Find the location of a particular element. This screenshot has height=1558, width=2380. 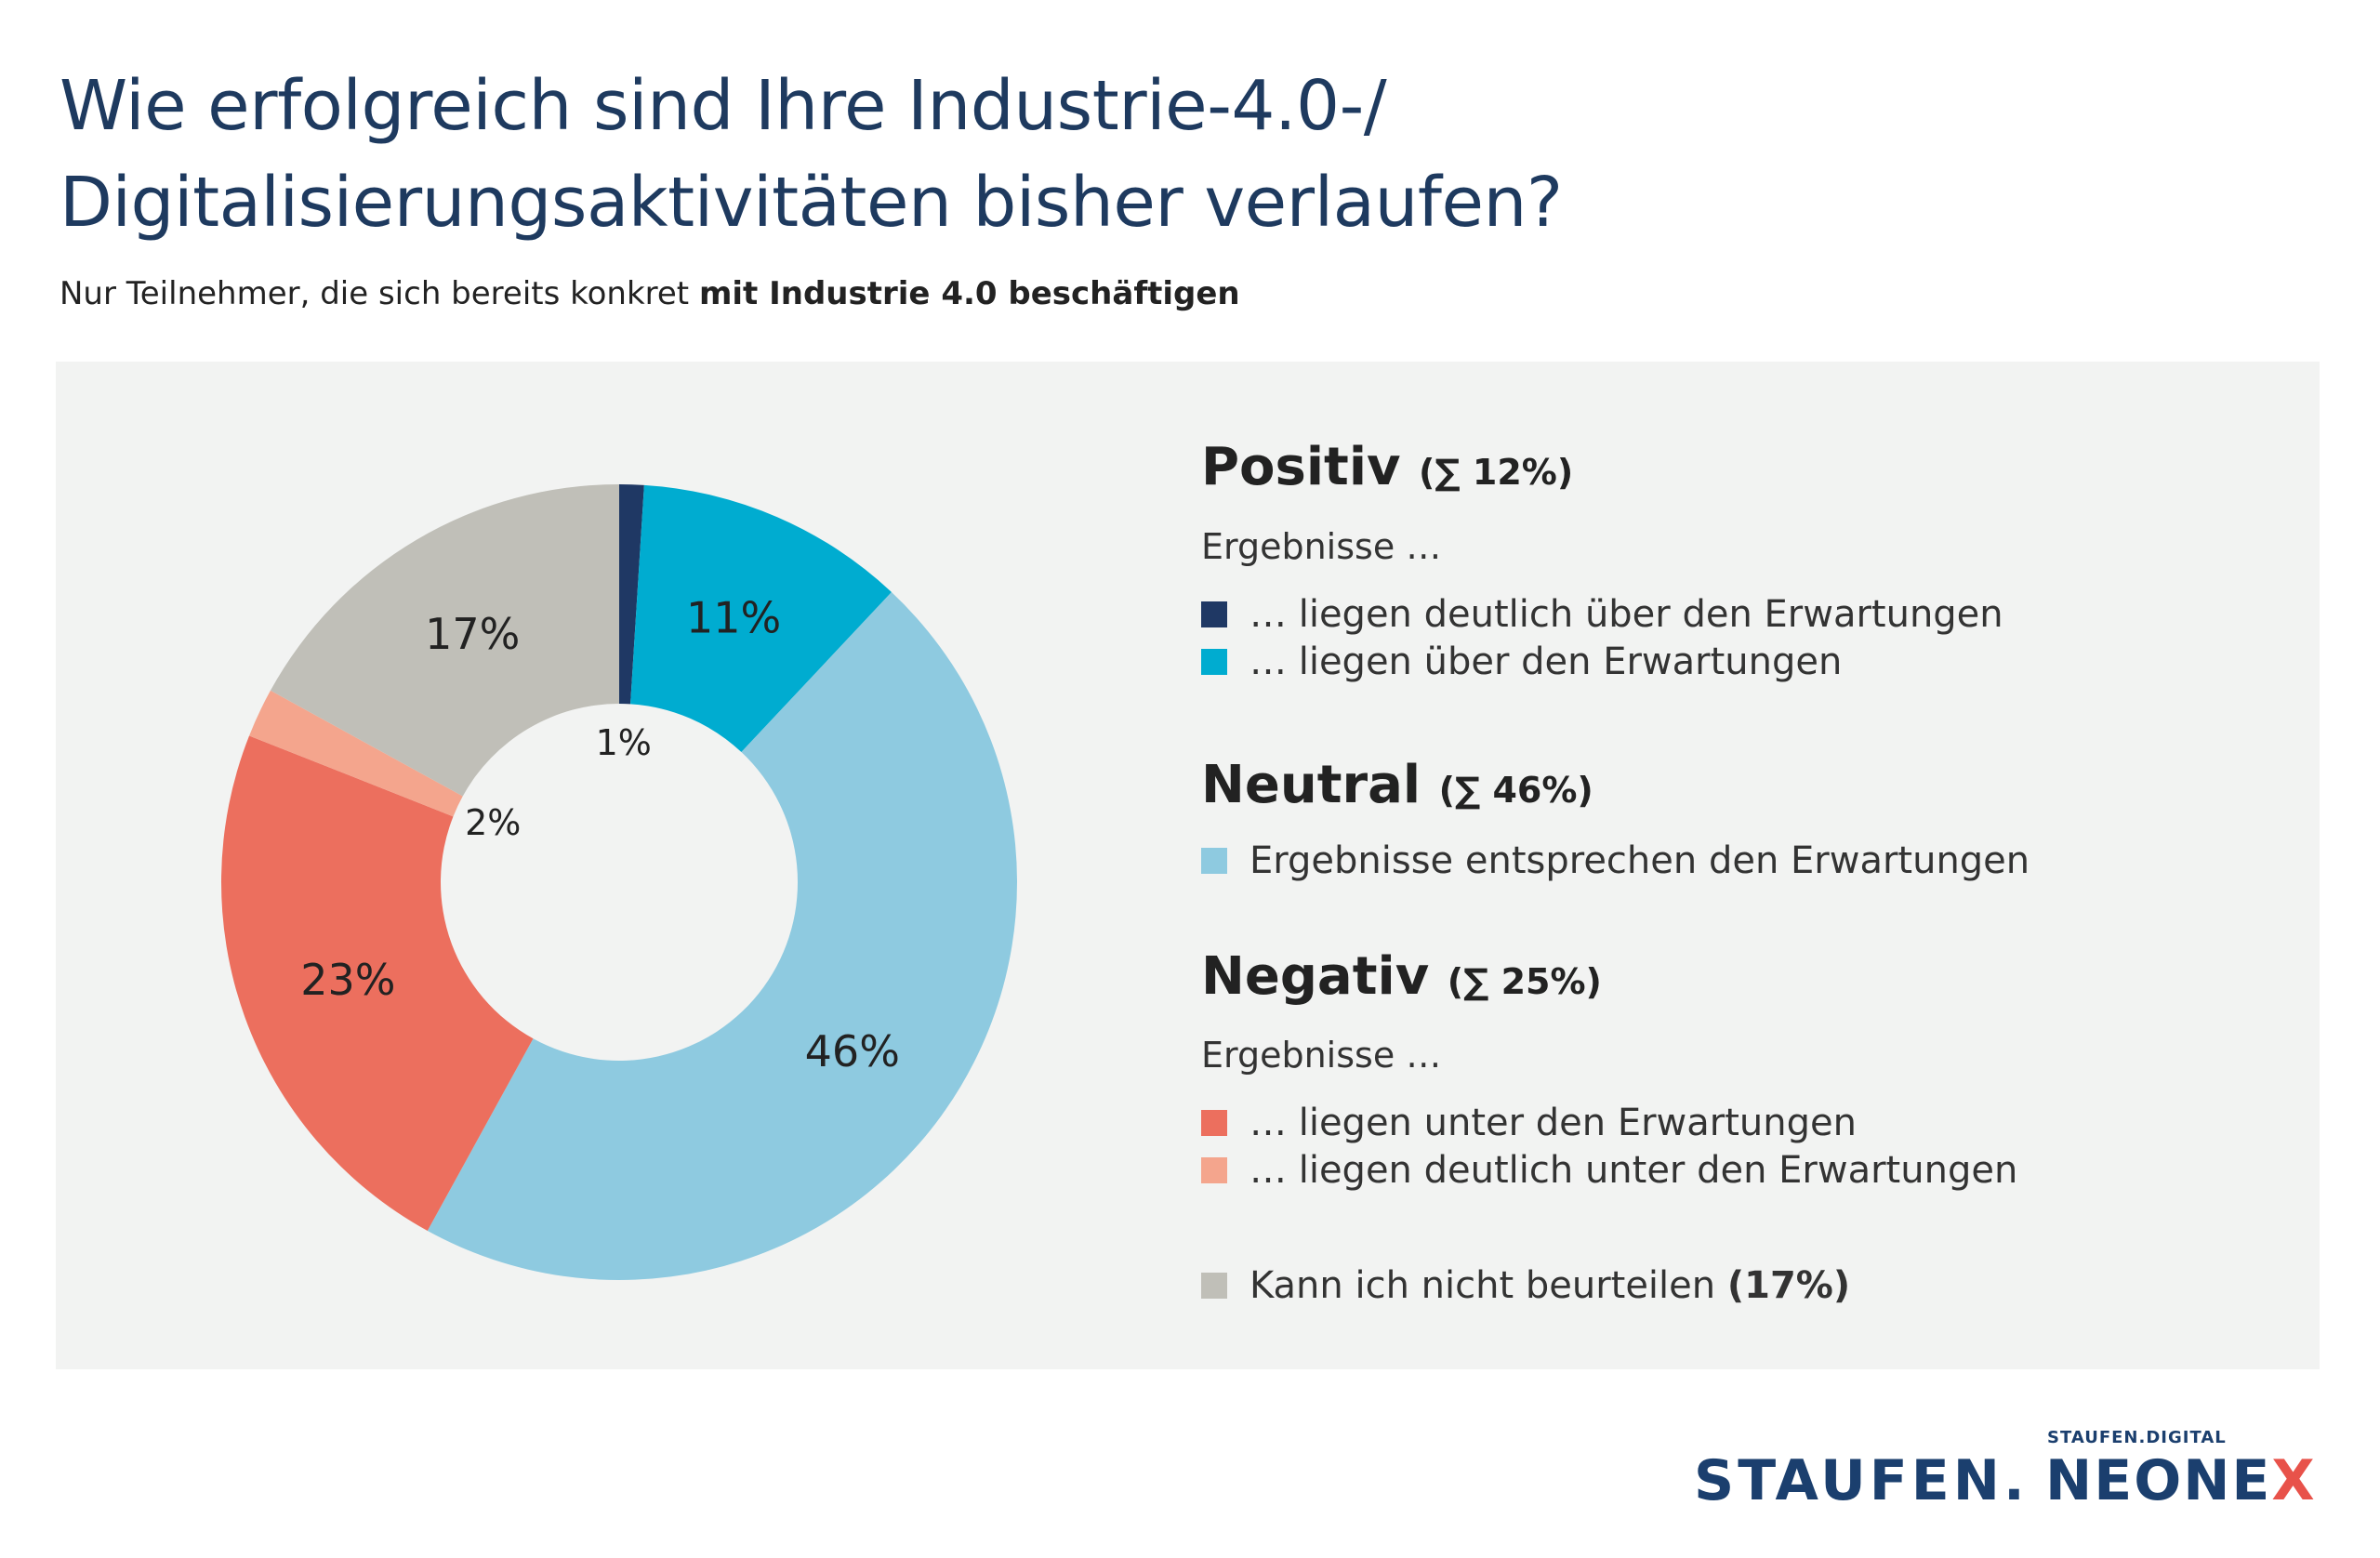

heading-sum: (∑ 25%) is located at coordinates (1524, 982).